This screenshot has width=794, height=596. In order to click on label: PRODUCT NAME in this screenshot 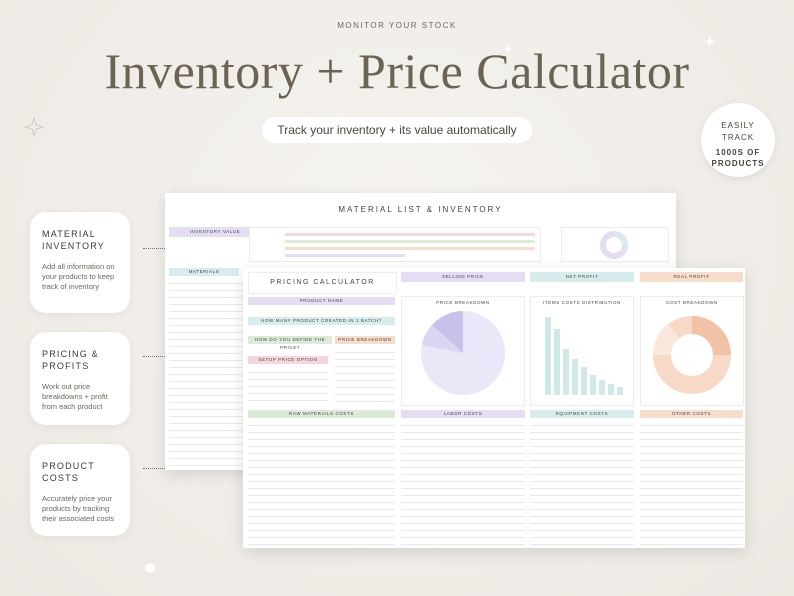, I will do `click(321, 301)`.